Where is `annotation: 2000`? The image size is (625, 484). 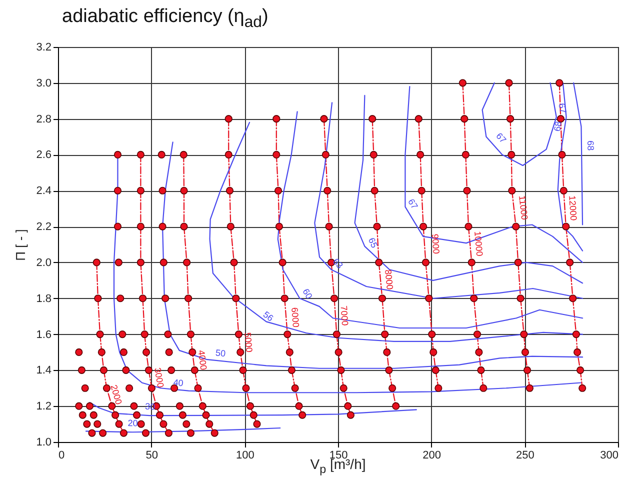
annotation: 2000 is located at coordinates (116, 395).